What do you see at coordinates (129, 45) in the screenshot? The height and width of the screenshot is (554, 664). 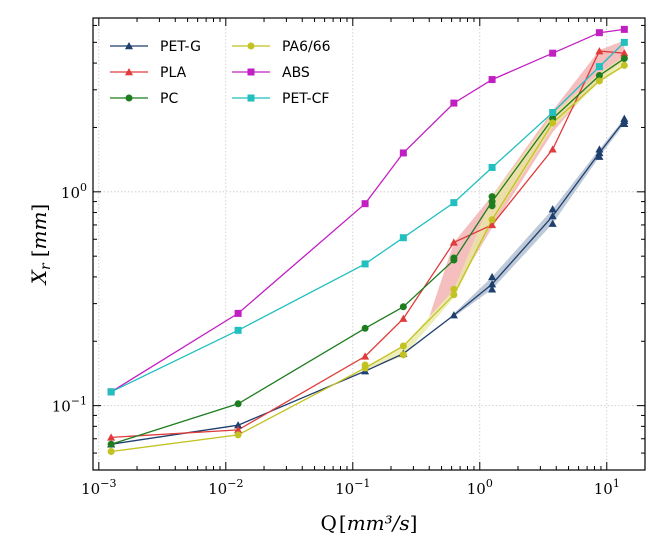 I see `legend-marker-pet-g` at bounding box center [129, 45].